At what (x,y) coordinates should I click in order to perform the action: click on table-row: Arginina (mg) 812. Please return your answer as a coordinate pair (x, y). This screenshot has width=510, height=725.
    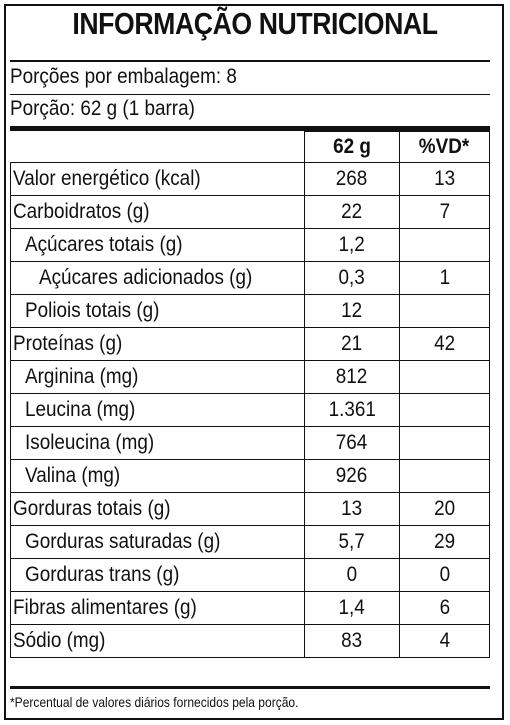
    Looking at the image, I should click on (250, 377).